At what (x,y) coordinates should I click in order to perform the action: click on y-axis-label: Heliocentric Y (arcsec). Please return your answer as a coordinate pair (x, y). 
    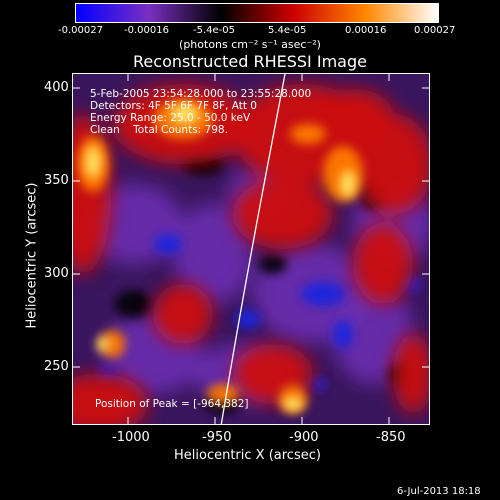
    Looking at the image, I should click on (32, 255).